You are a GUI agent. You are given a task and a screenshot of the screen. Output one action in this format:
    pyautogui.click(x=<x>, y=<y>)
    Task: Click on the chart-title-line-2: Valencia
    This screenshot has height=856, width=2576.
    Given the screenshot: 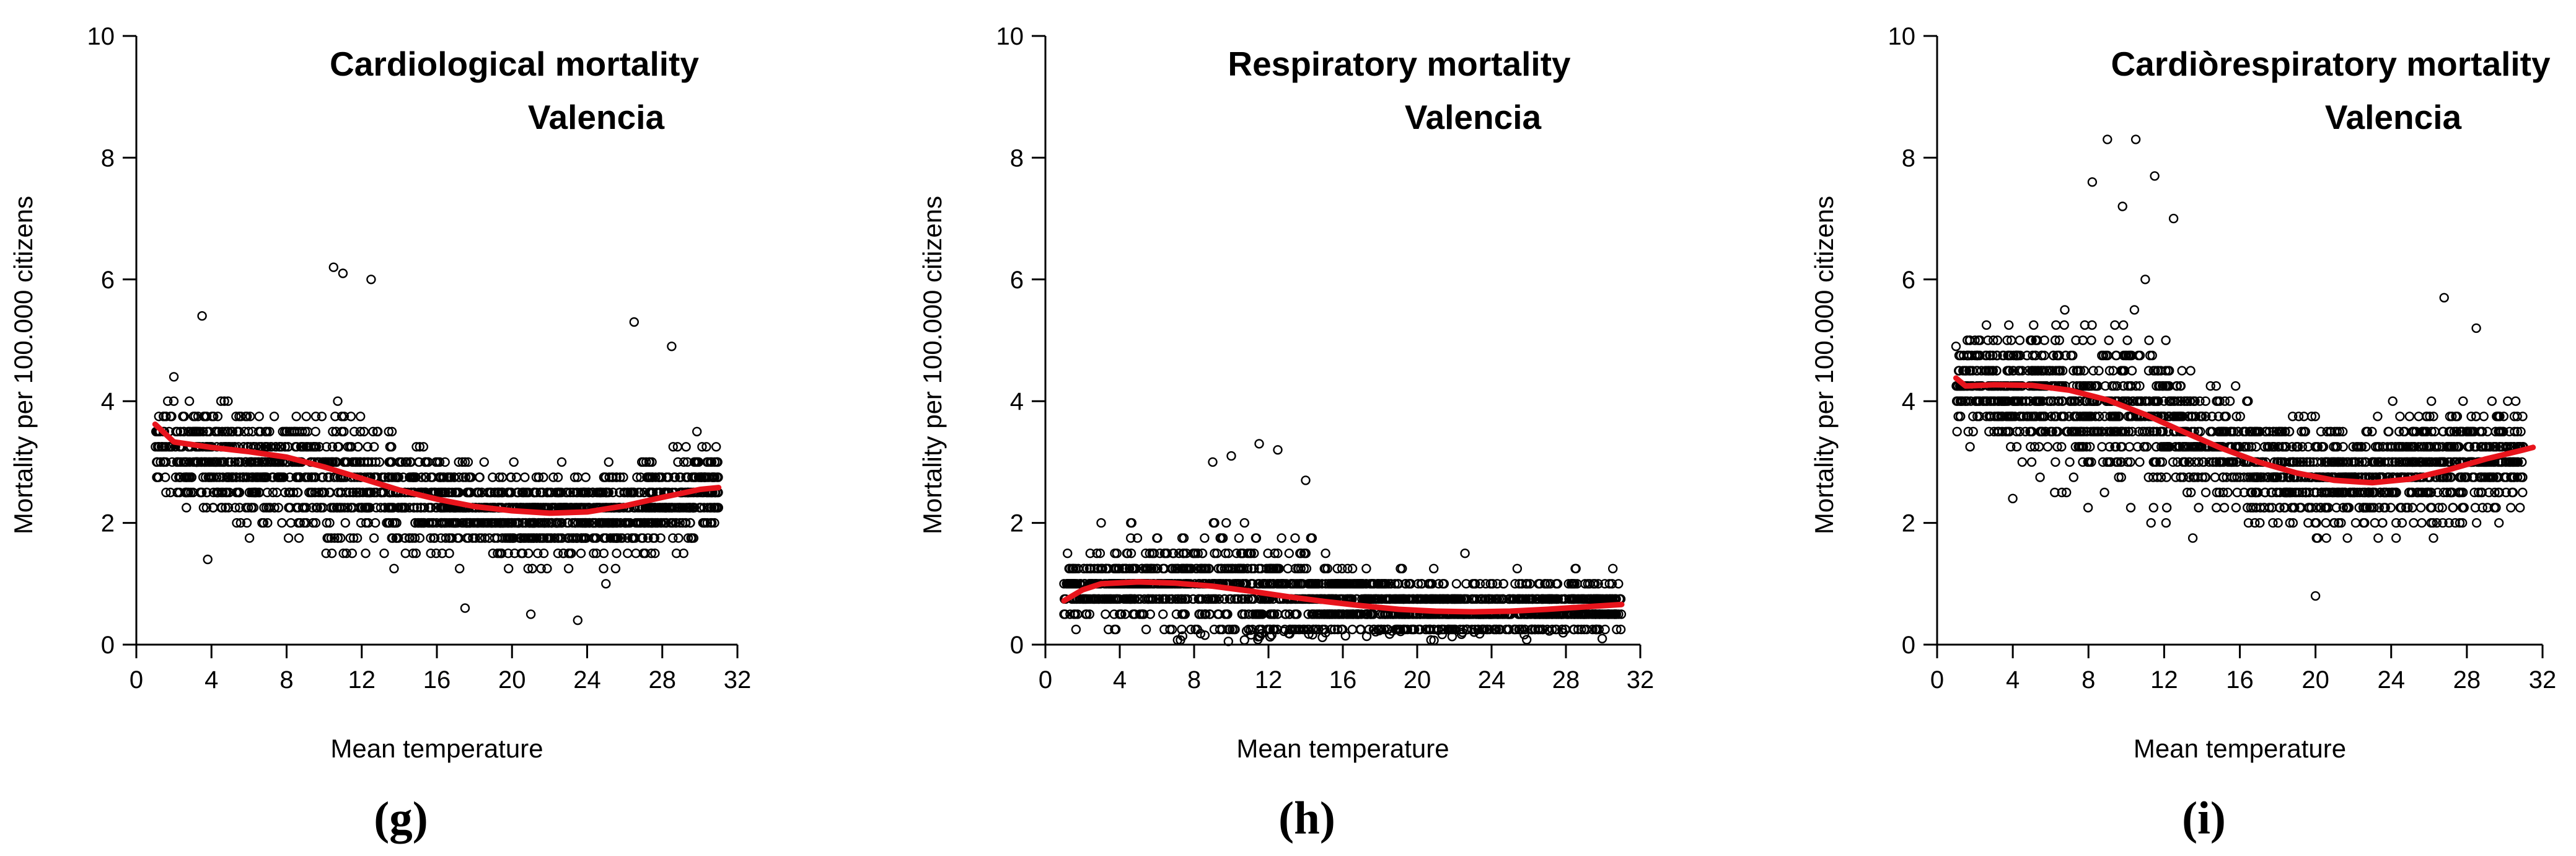 What is the action you would take?
    pyautogui.click(x=596, y=117)
    